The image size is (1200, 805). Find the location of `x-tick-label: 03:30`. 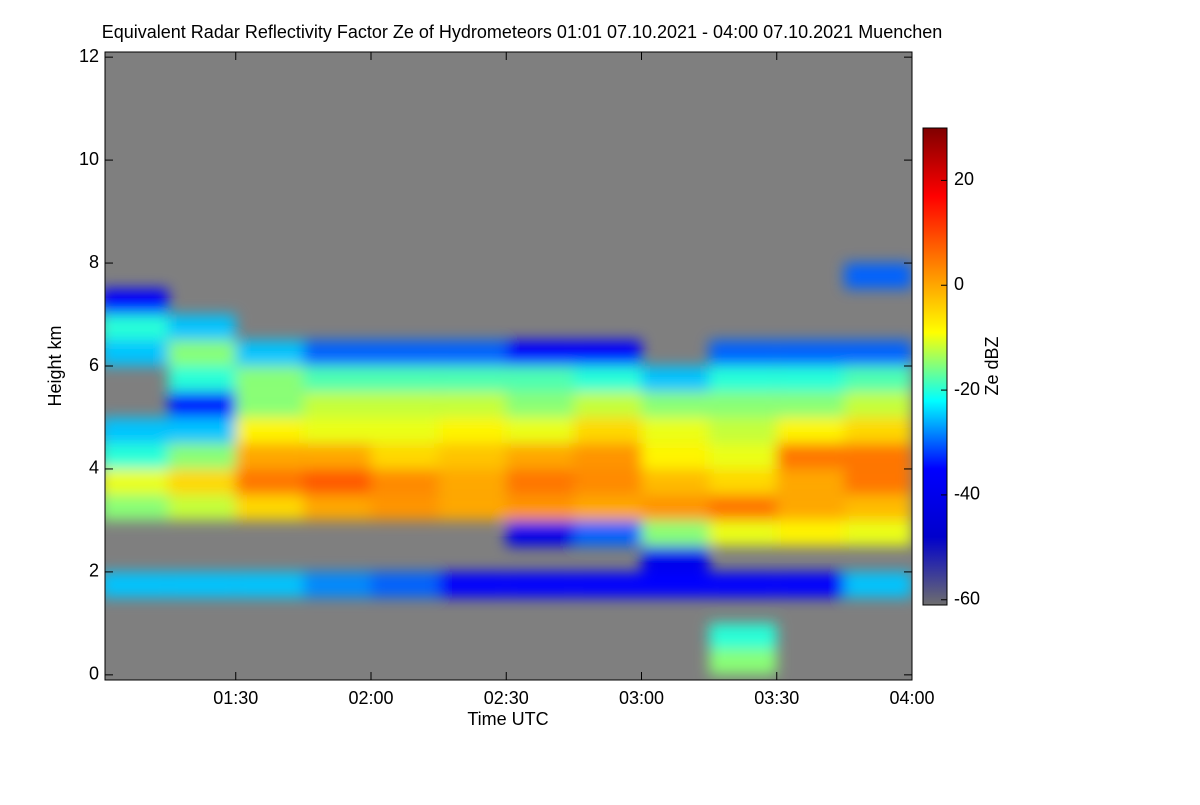

x-tick-label: 03:30 is located at coordinates (776, 698).